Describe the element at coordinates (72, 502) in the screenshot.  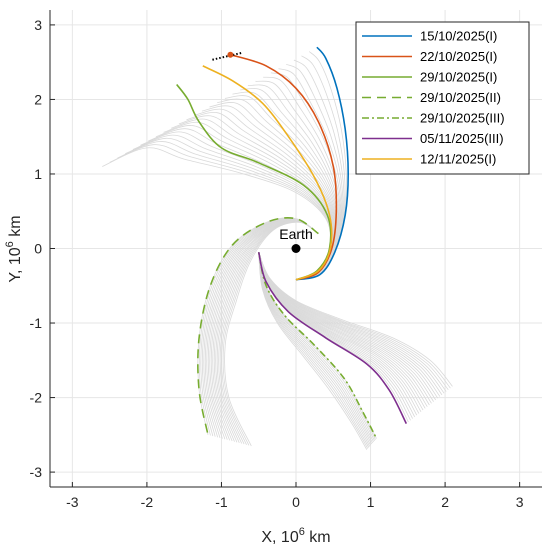
I see `x-tick-label: -3` at that location.